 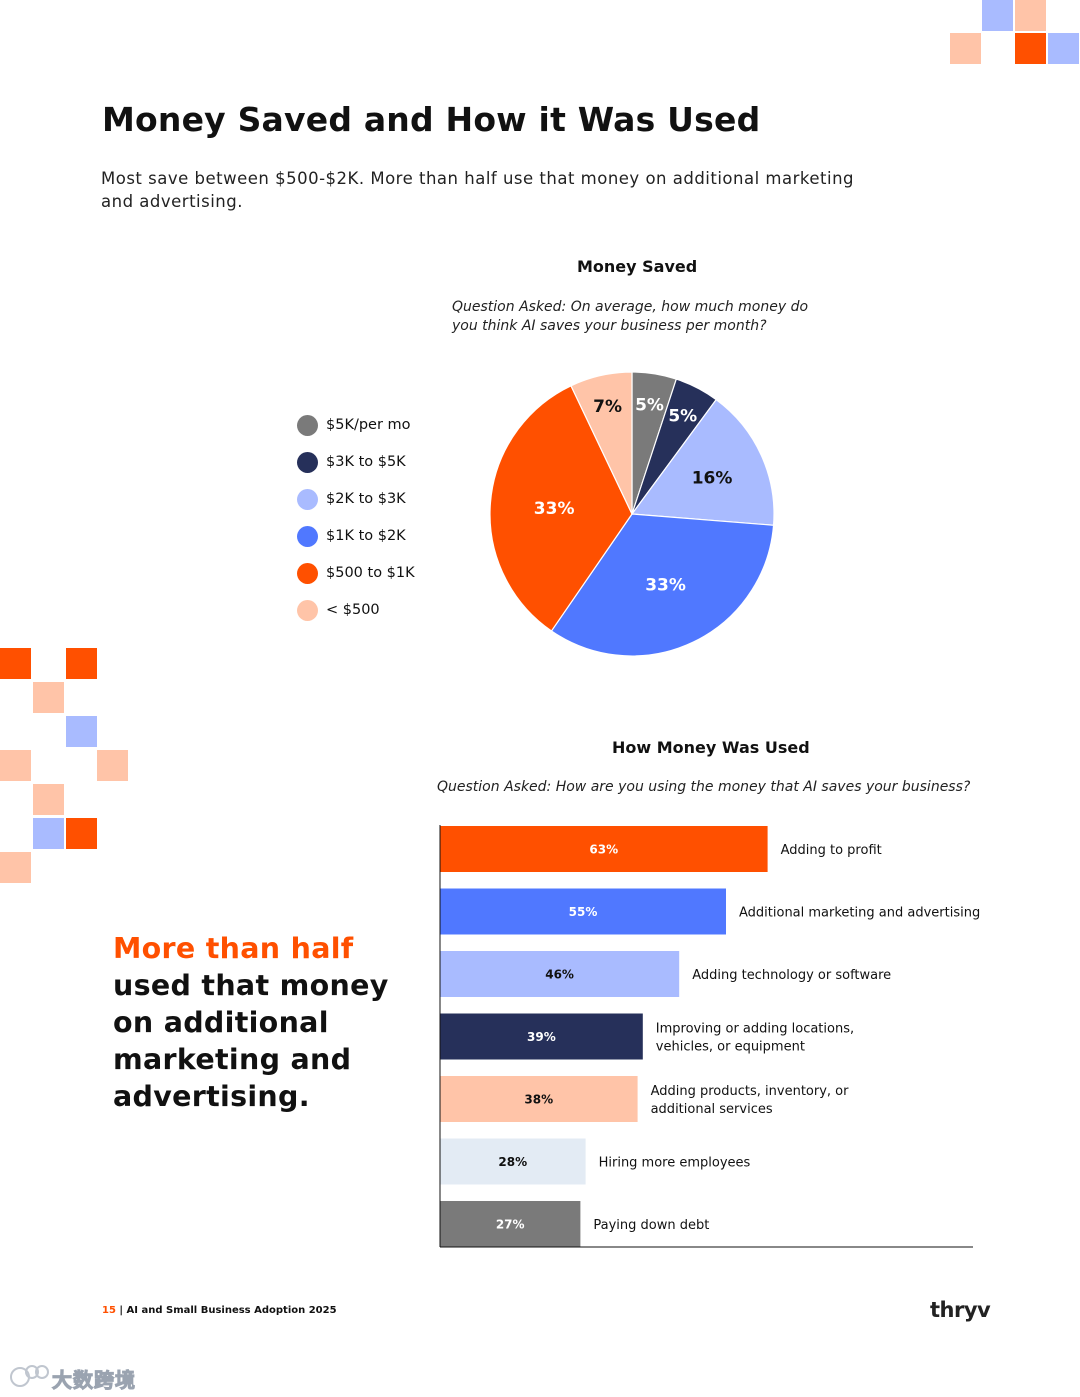 What do you see at coordinates (109, 1310) in the screenshot?
I see `page-number: 15` at bounding box center [109, 1310].